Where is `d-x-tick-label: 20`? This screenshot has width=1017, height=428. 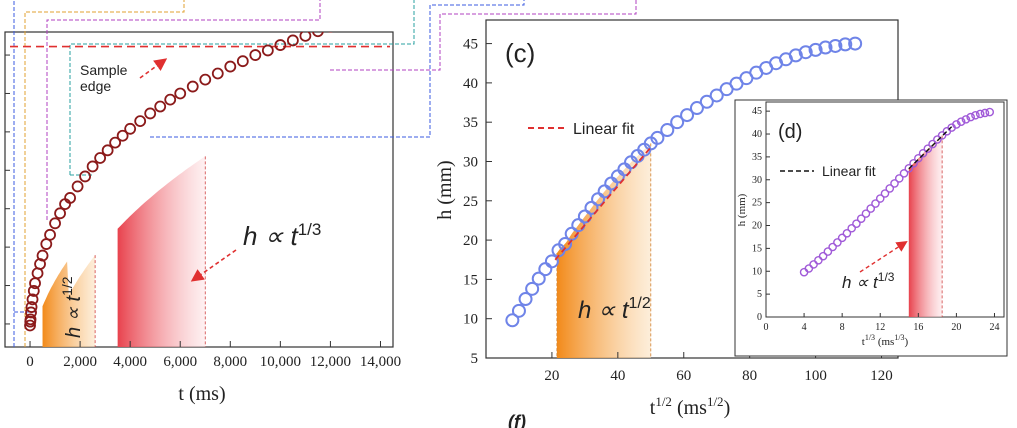 d-x-tick-label: 20 is located at coordinates (956, 327).